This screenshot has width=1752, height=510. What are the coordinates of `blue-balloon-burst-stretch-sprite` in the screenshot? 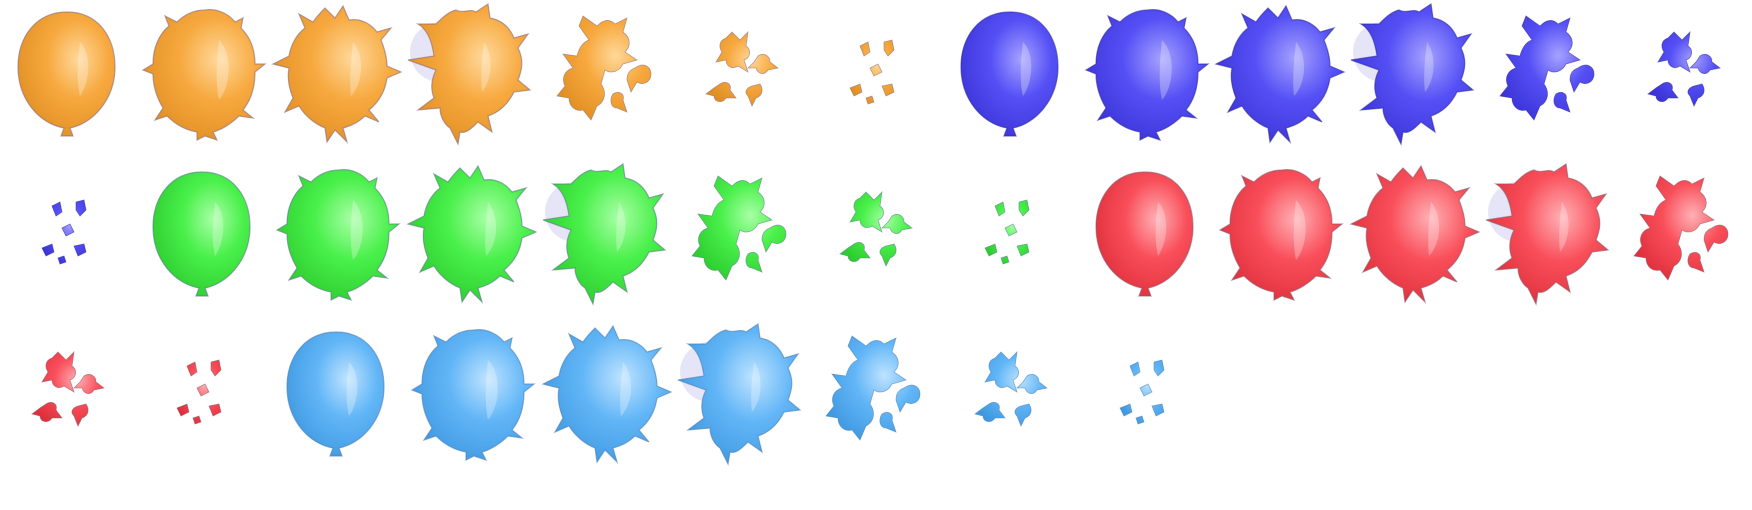 It's located at (1414, 77).